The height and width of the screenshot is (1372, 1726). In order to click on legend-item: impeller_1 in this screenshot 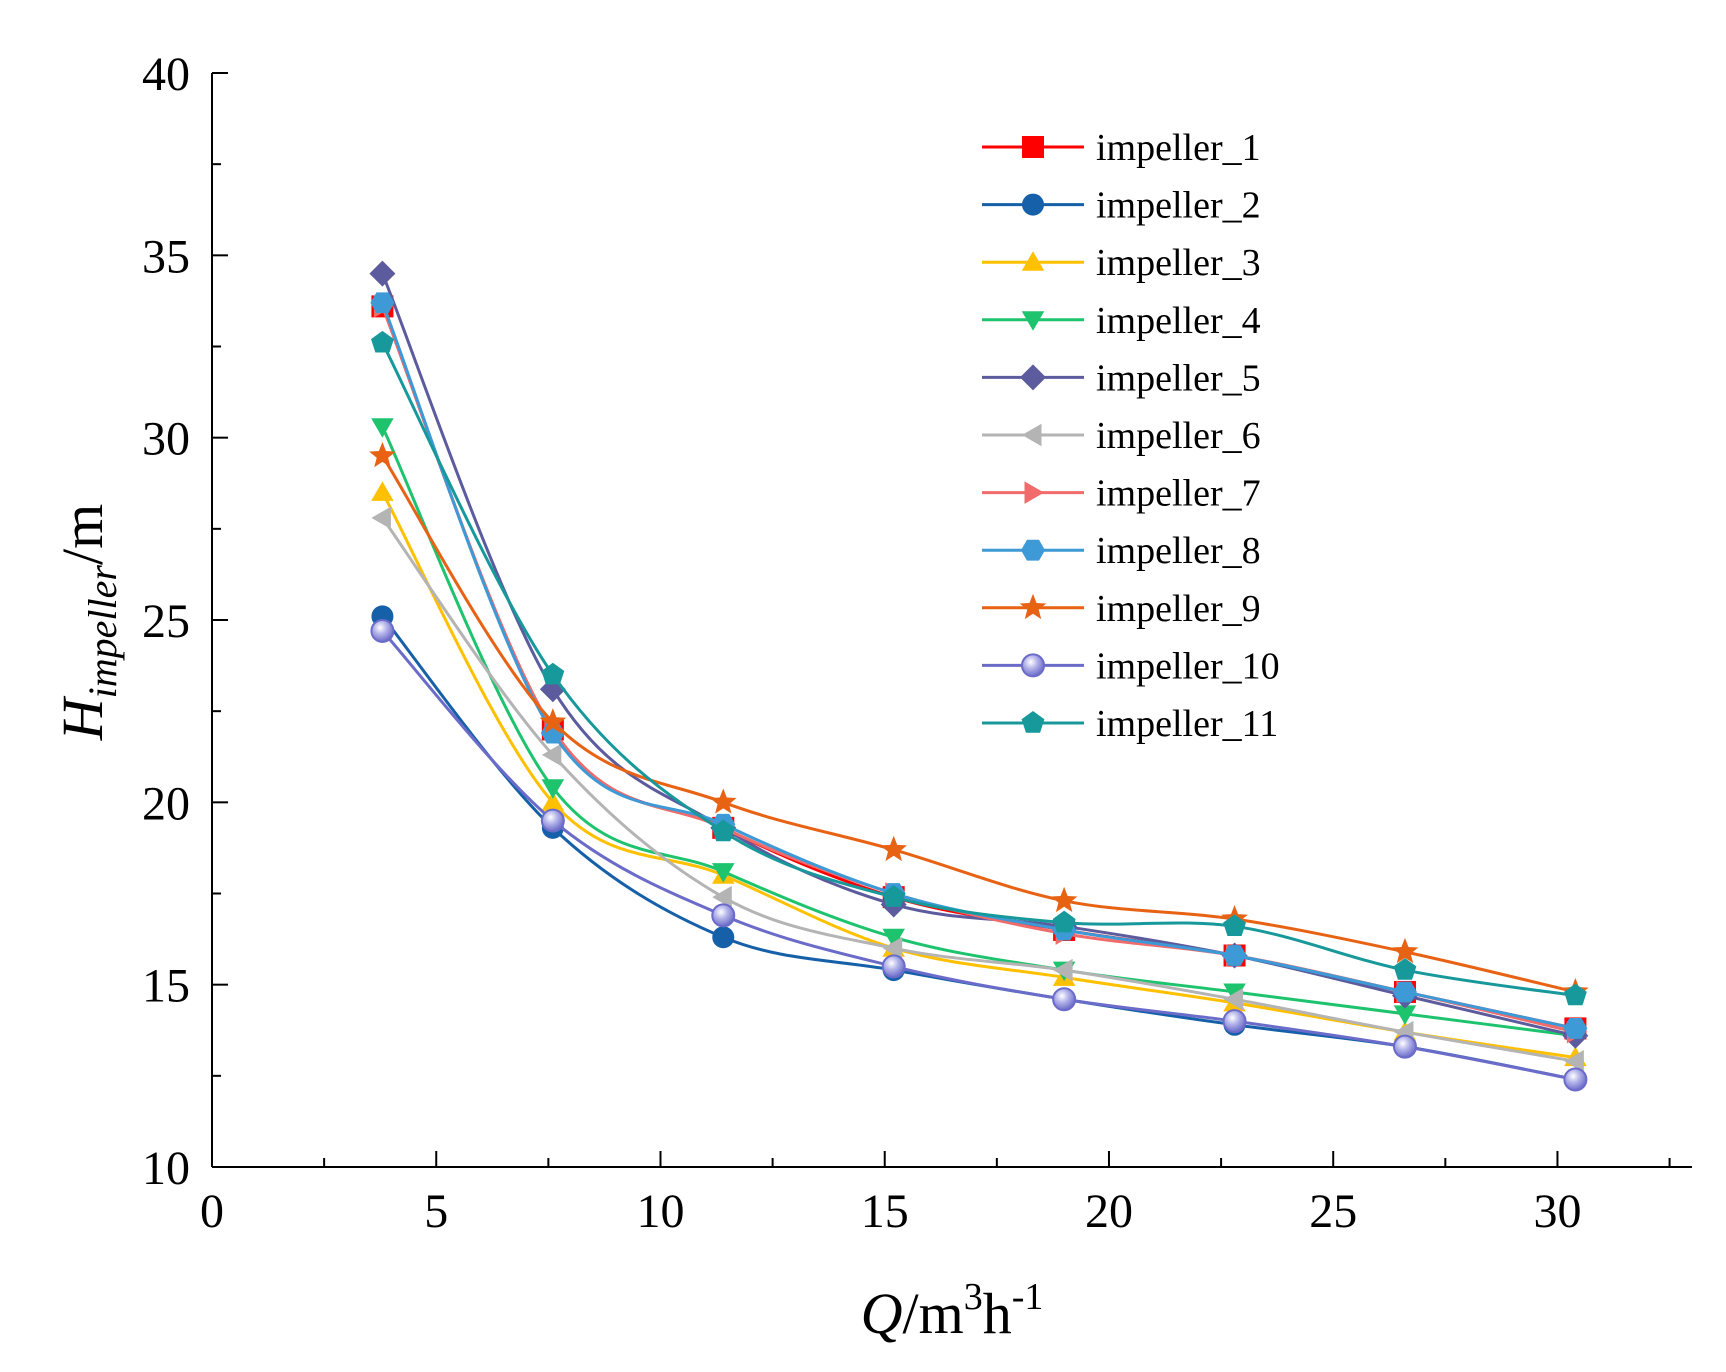, I will do `click(1121, 148)`.